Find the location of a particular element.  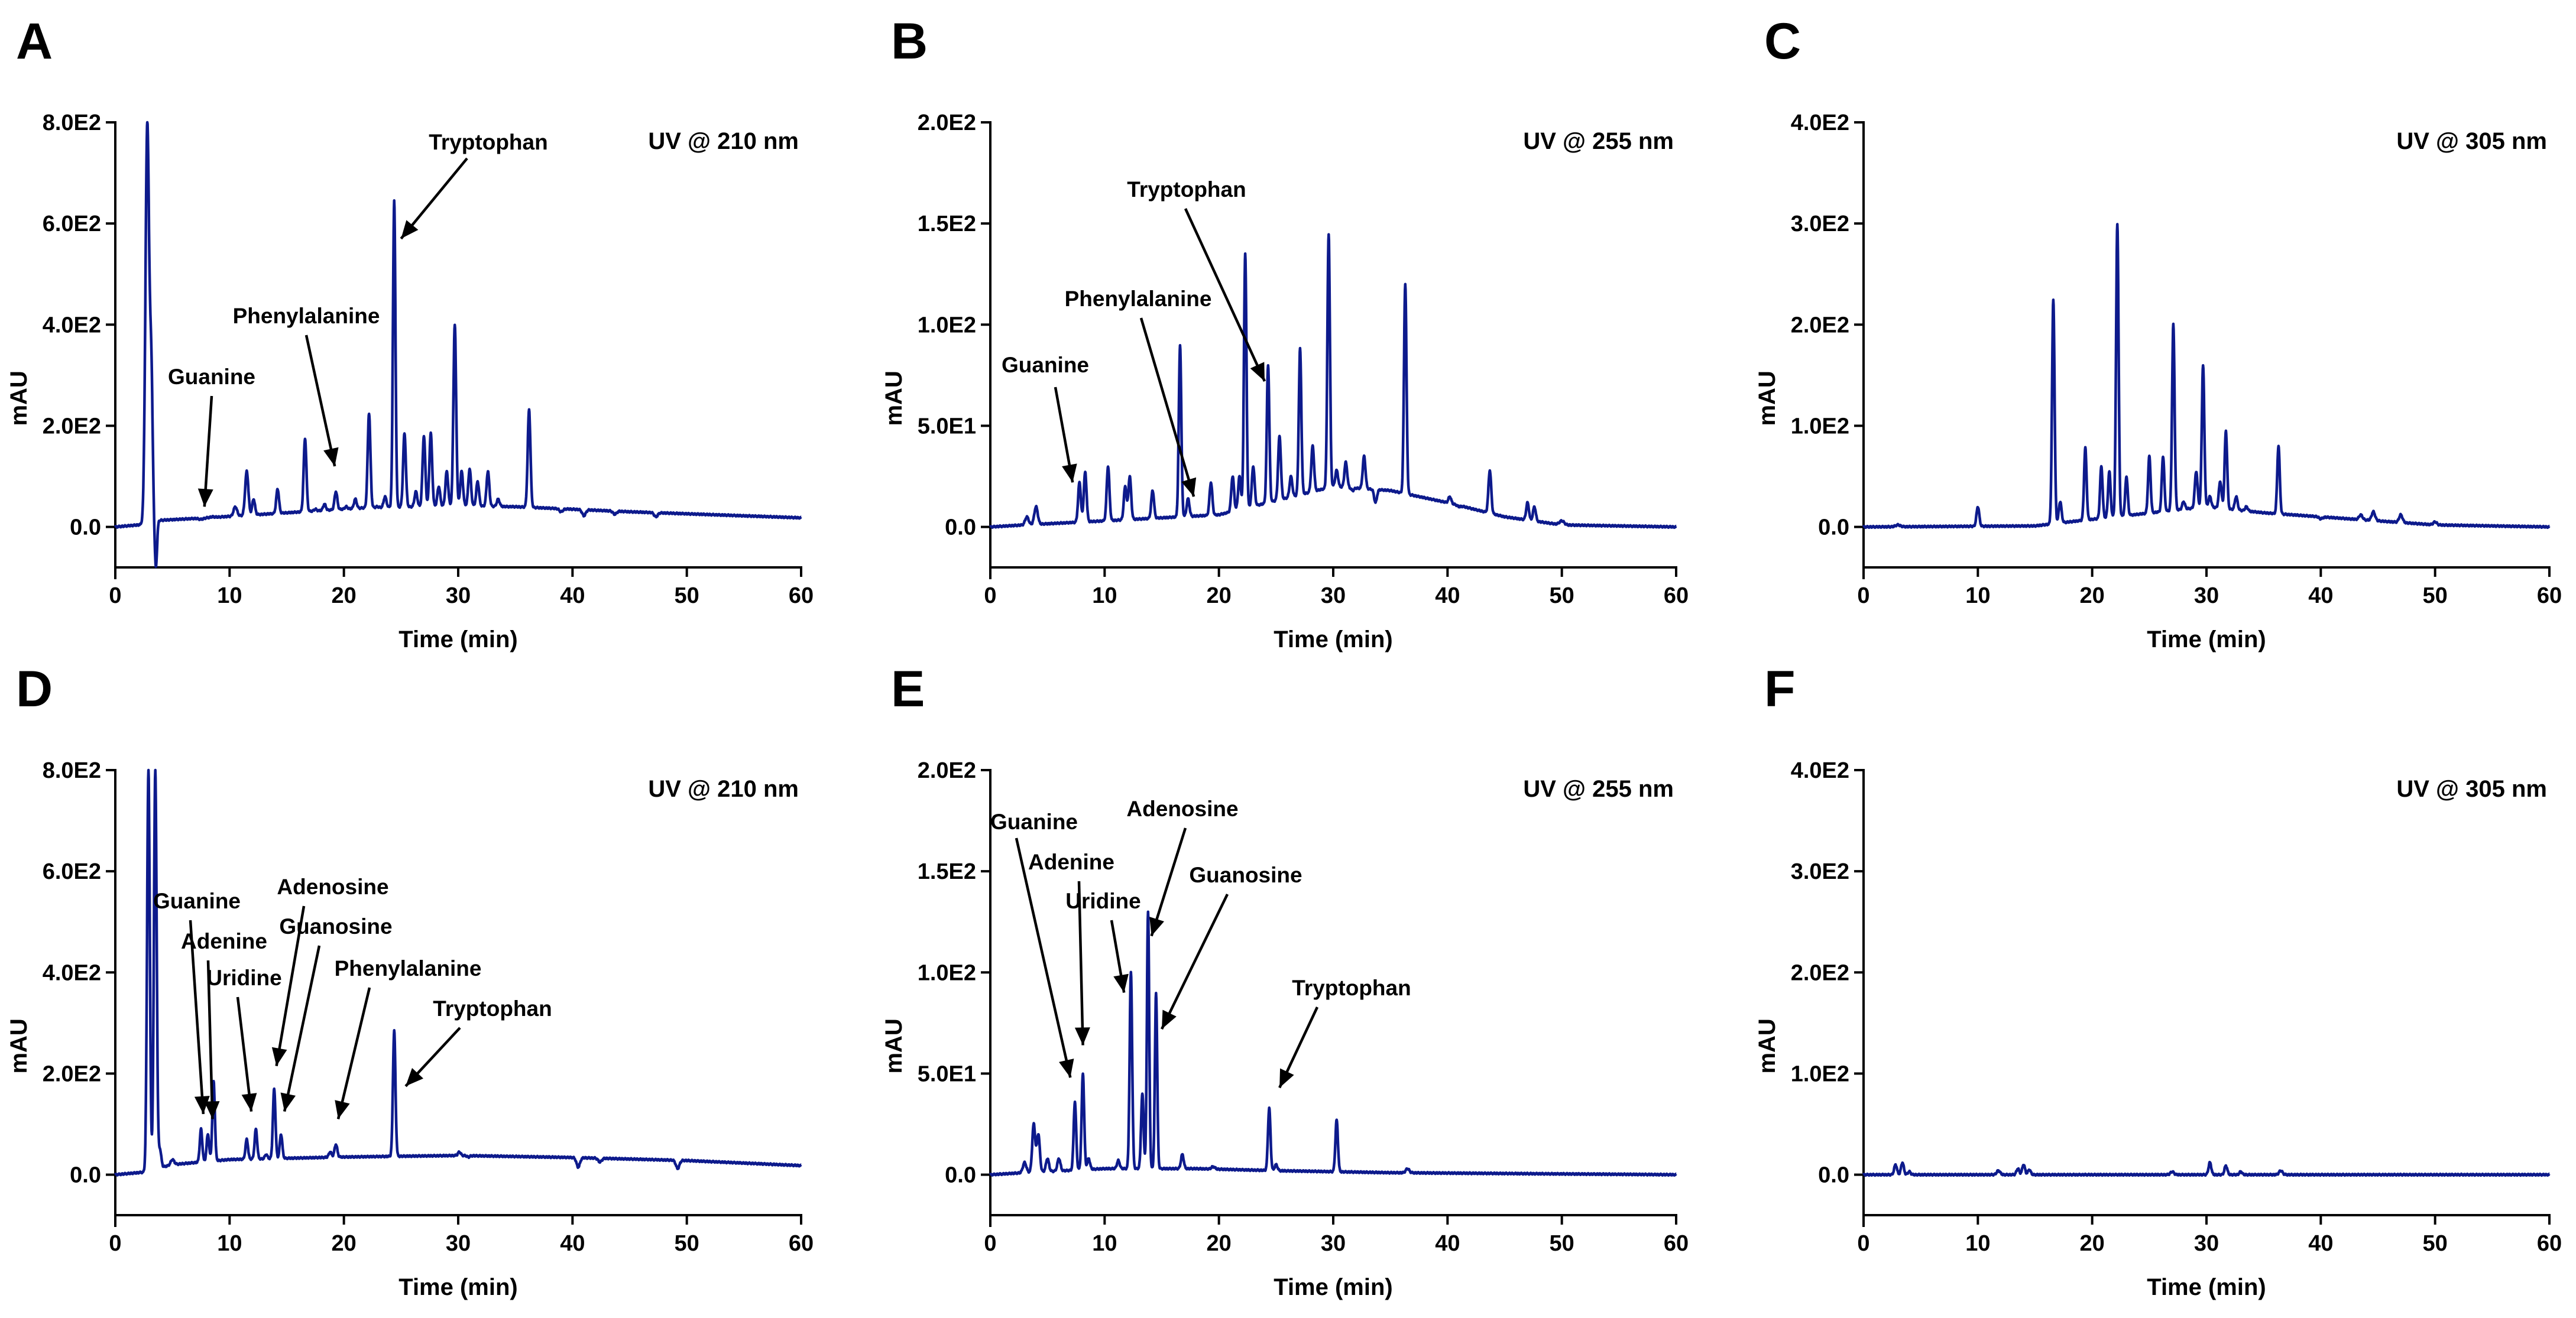

panel-letter: C is located at coordinates (1782, 41).